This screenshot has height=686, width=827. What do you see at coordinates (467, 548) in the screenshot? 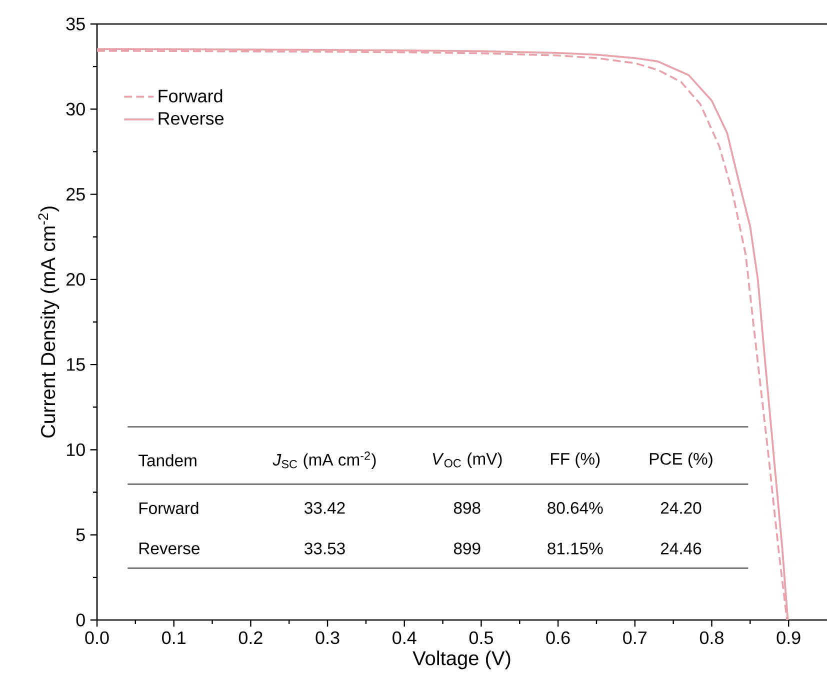
I see `annotation: 899` at bounding box center [467, 548].